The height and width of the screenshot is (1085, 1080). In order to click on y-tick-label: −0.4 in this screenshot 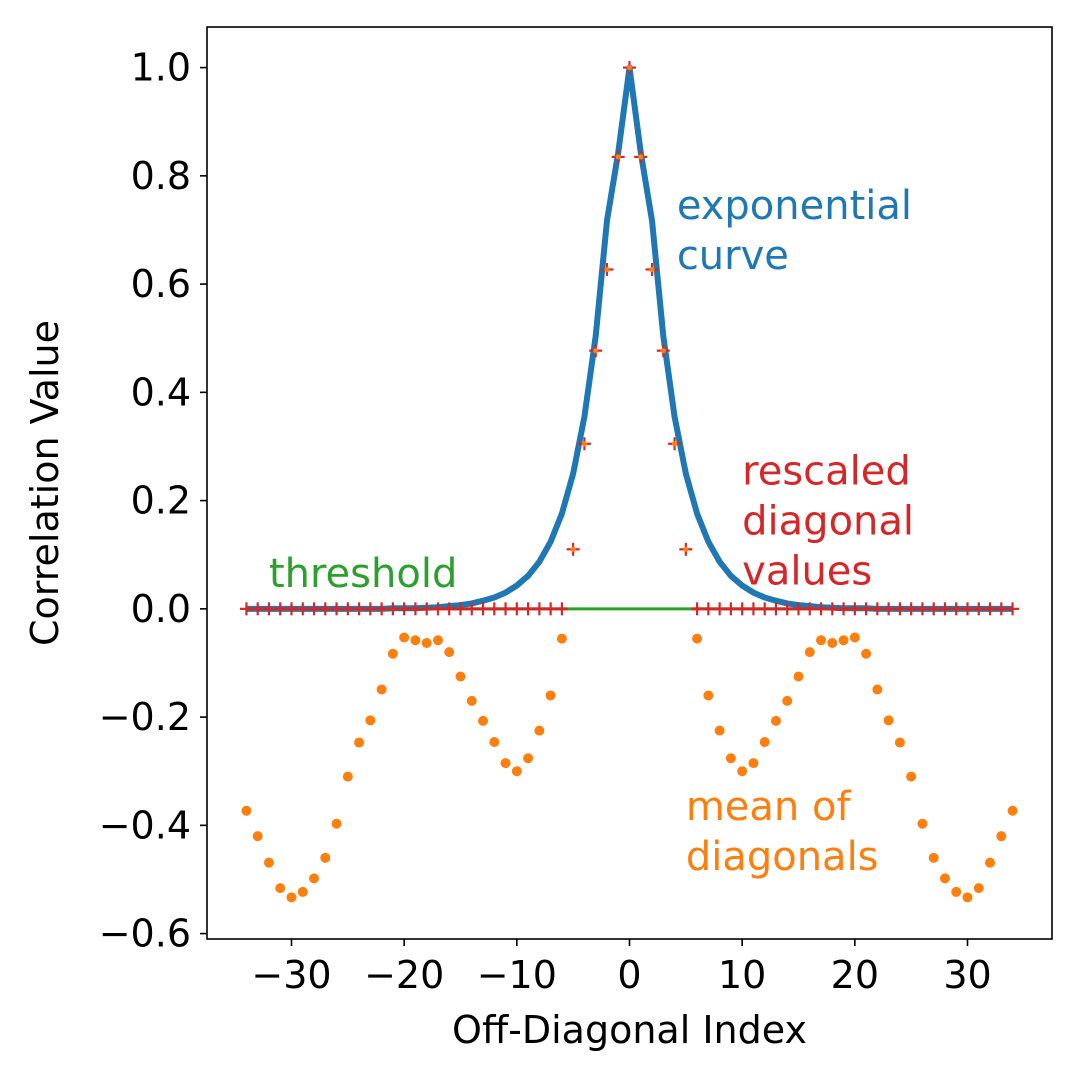, I will do `click(145, 825)`.